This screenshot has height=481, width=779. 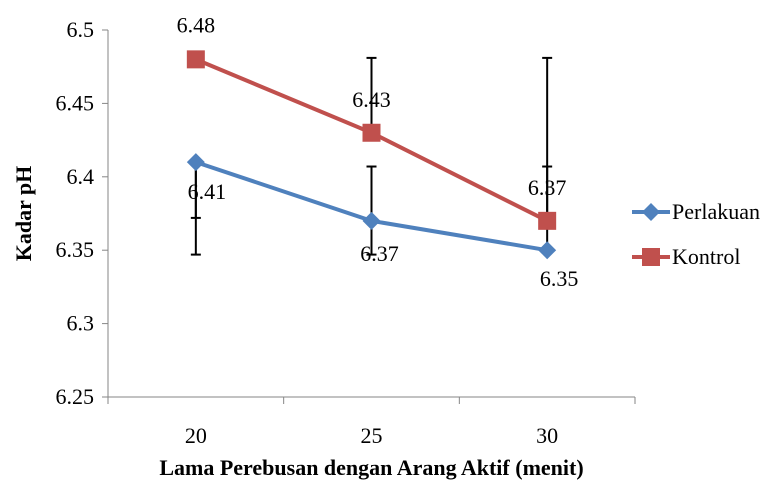 I want to click on data-label-perlakuan: 6.37, so click(x=379, y=253).